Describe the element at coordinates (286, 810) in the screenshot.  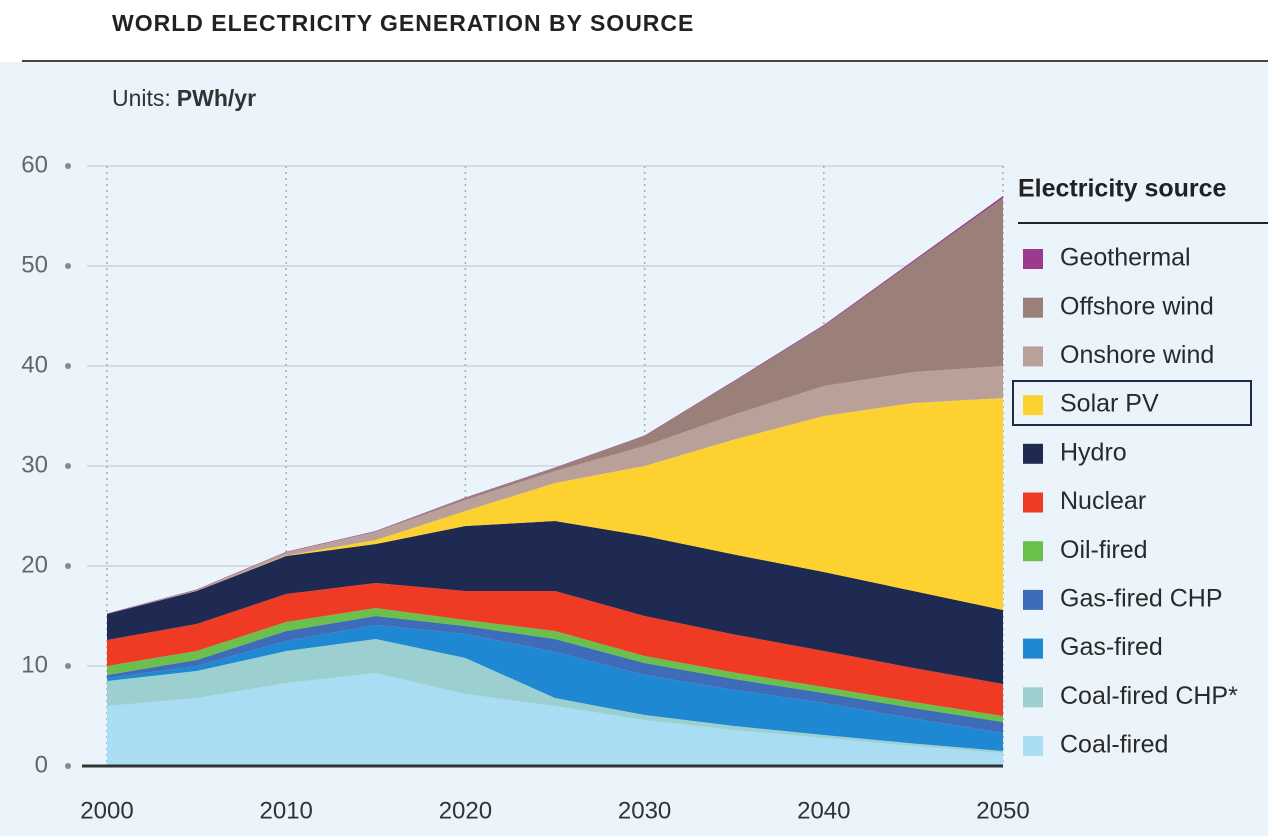
I see `x-tick-label: 2010` at that location.